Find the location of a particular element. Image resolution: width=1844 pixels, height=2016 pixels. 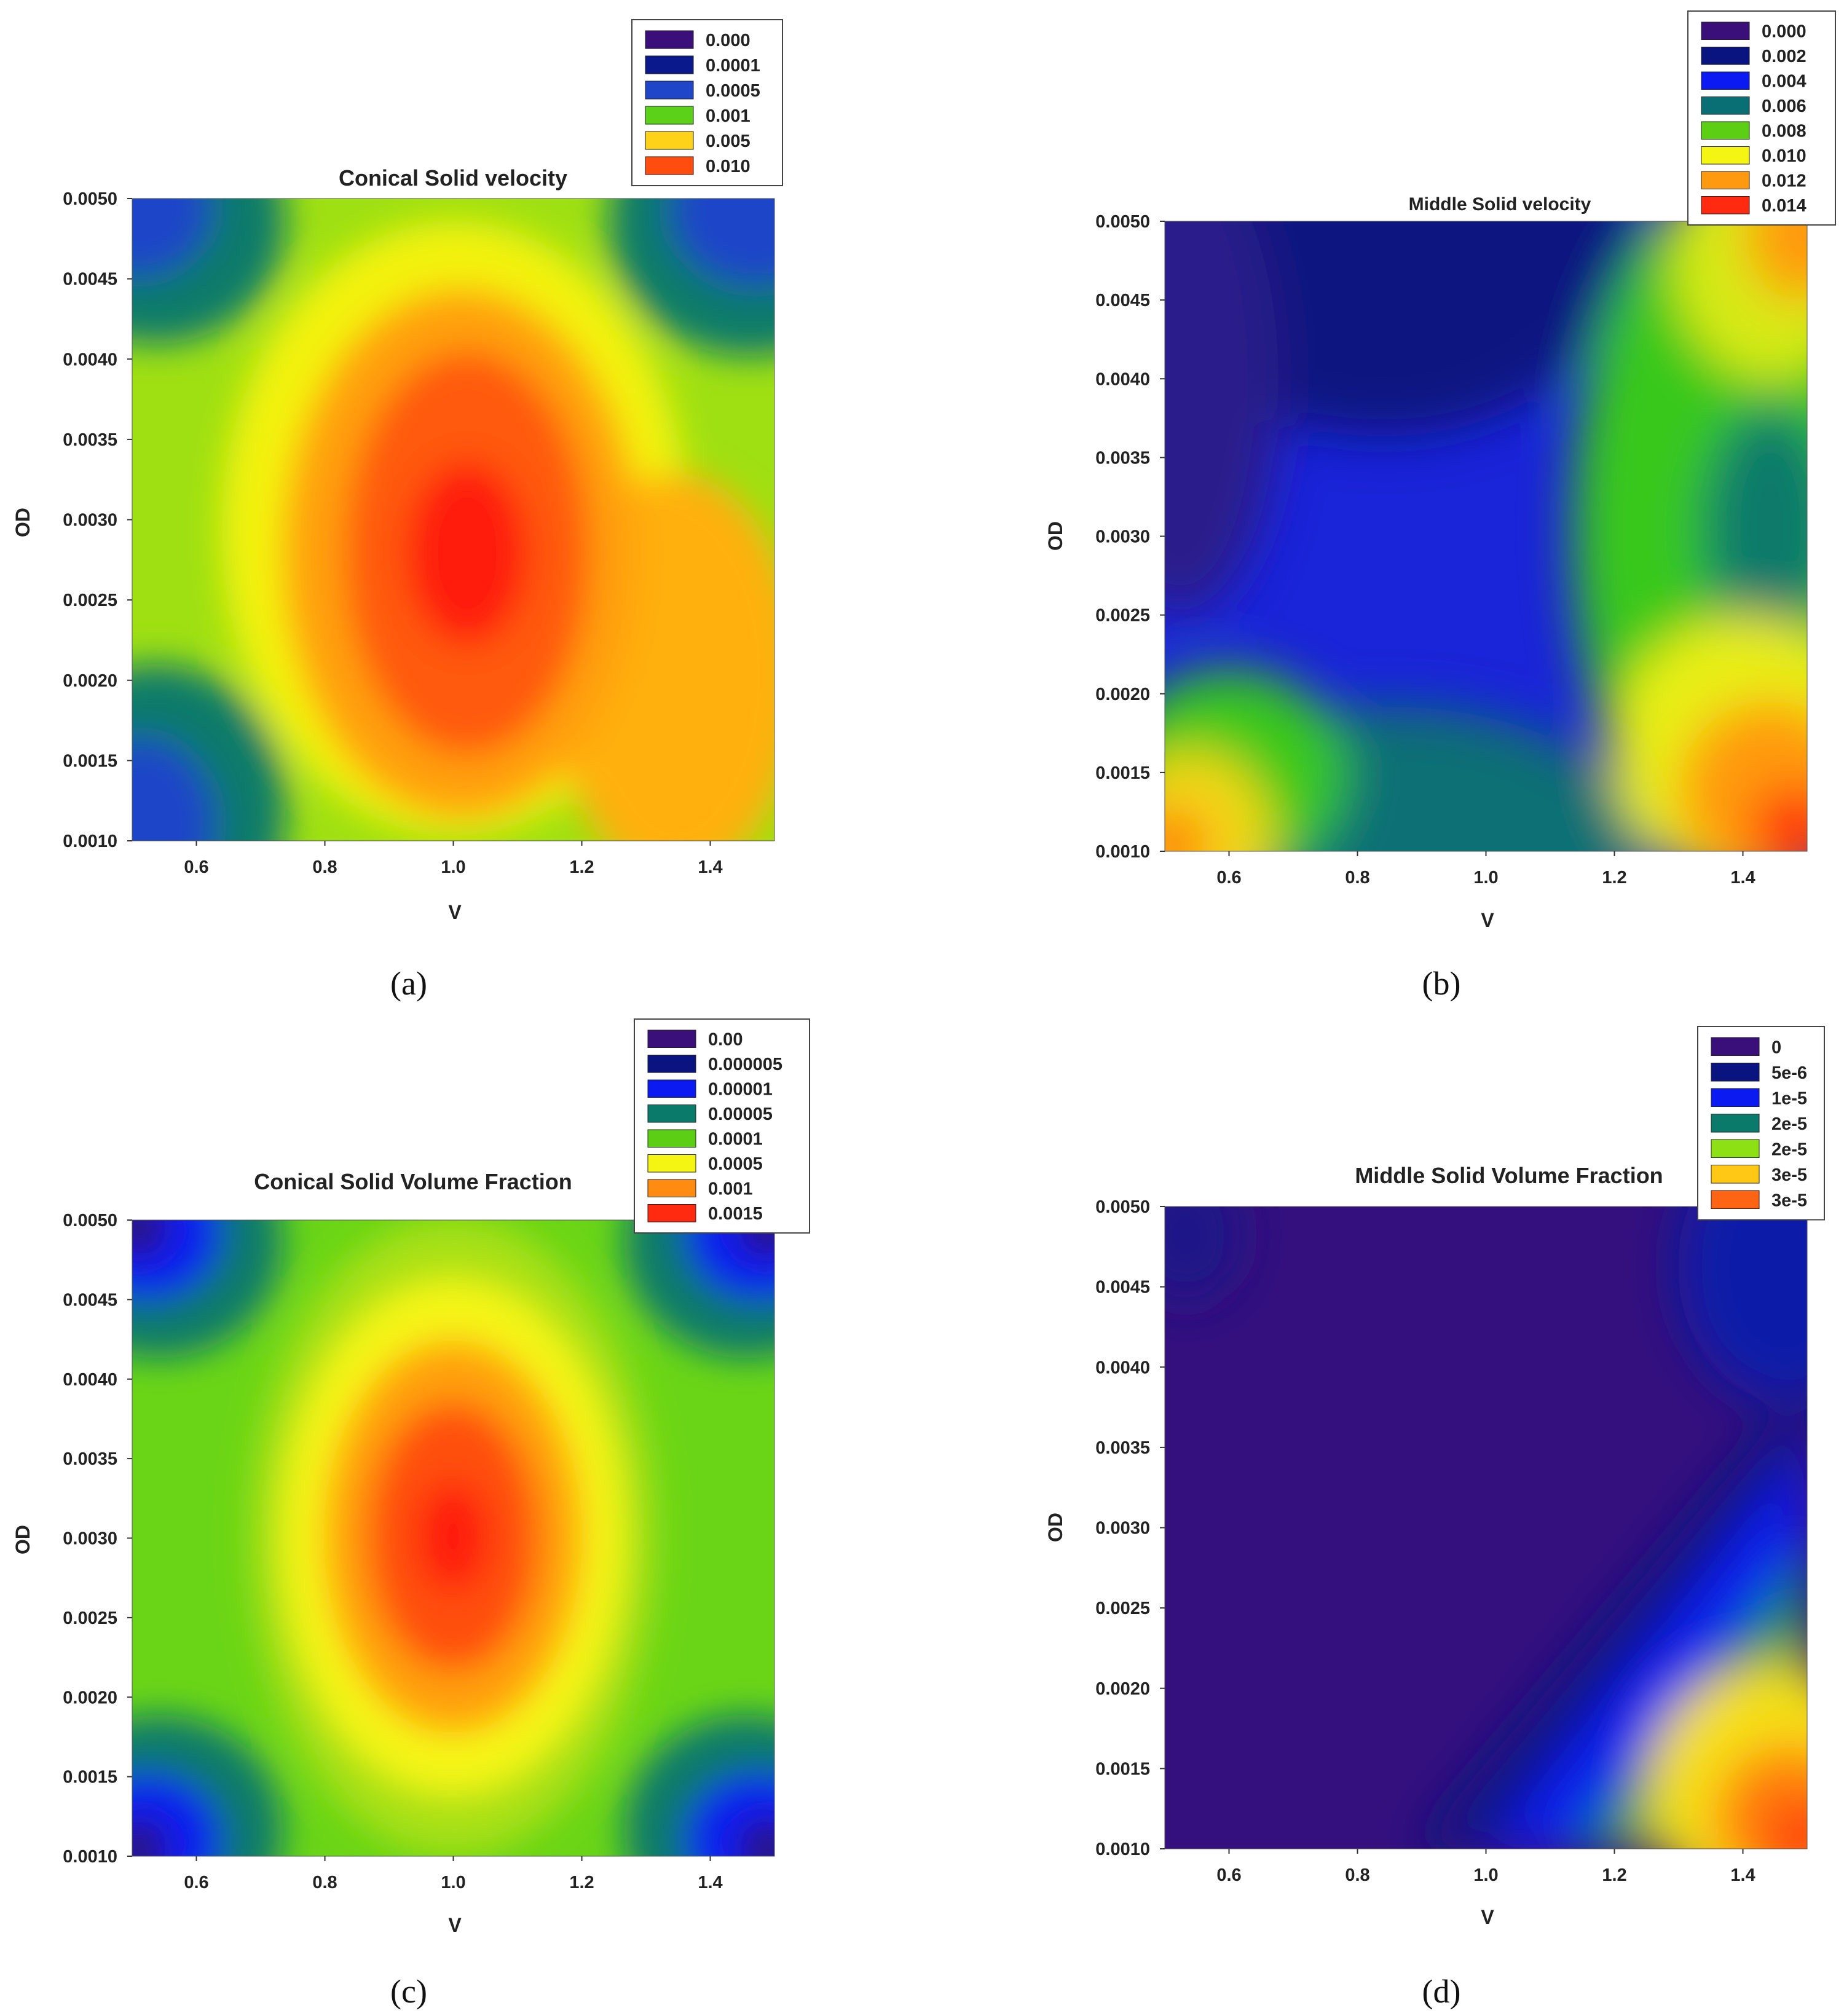

caption-d: (d) is located at coordinates (1441, 1991).